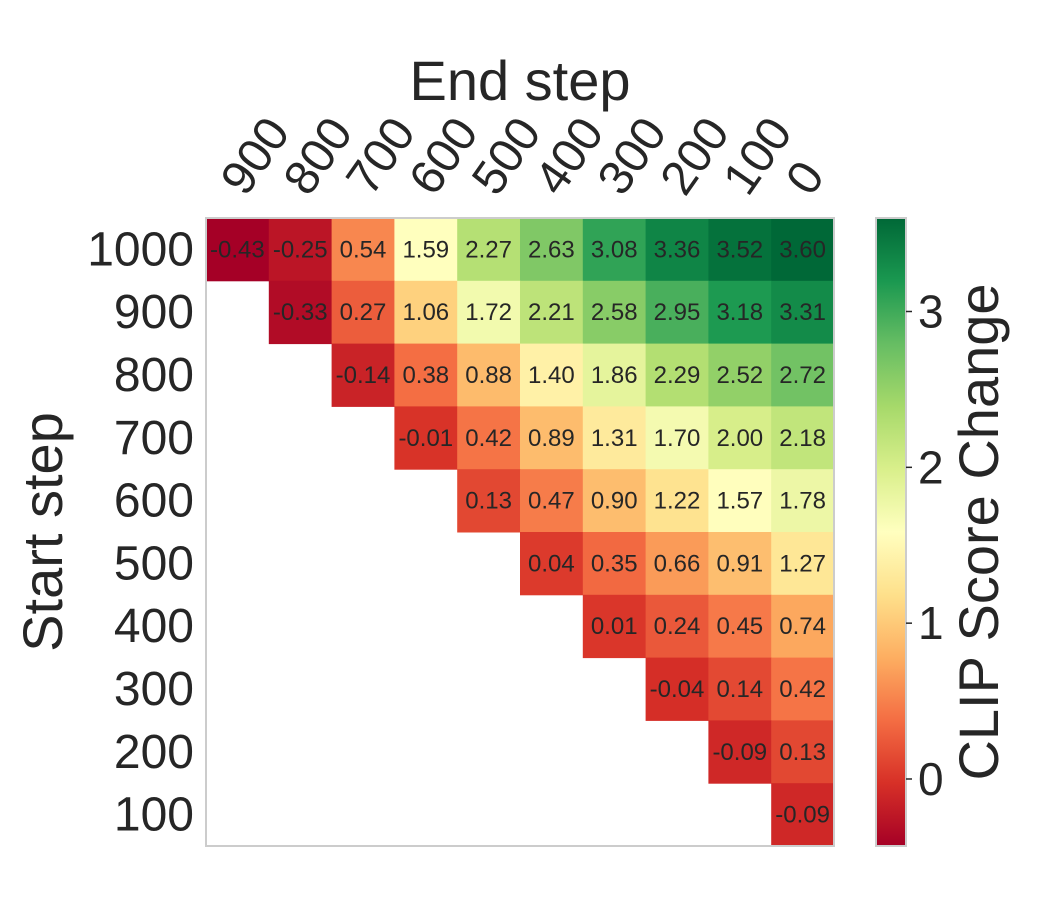 This screenshot has width=1050, height=900. I want to click on cell-value-label: 0.91, so click(739, 563).